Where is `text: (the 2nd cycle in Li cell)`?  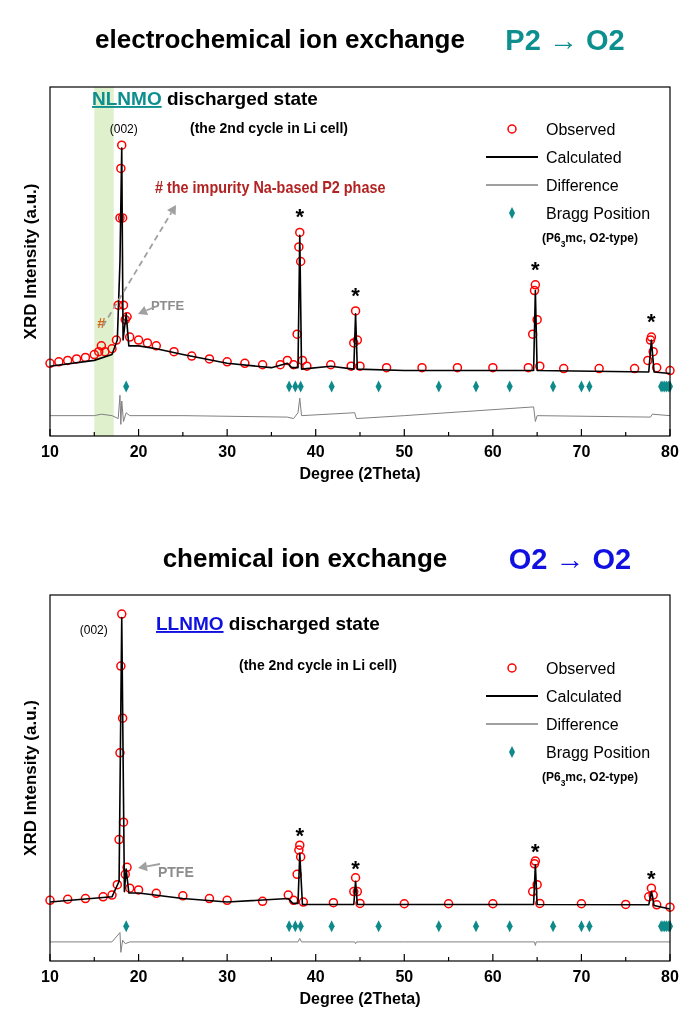
text: (the 2nd cycle in Li cell) is located at coordinates (269, 128).